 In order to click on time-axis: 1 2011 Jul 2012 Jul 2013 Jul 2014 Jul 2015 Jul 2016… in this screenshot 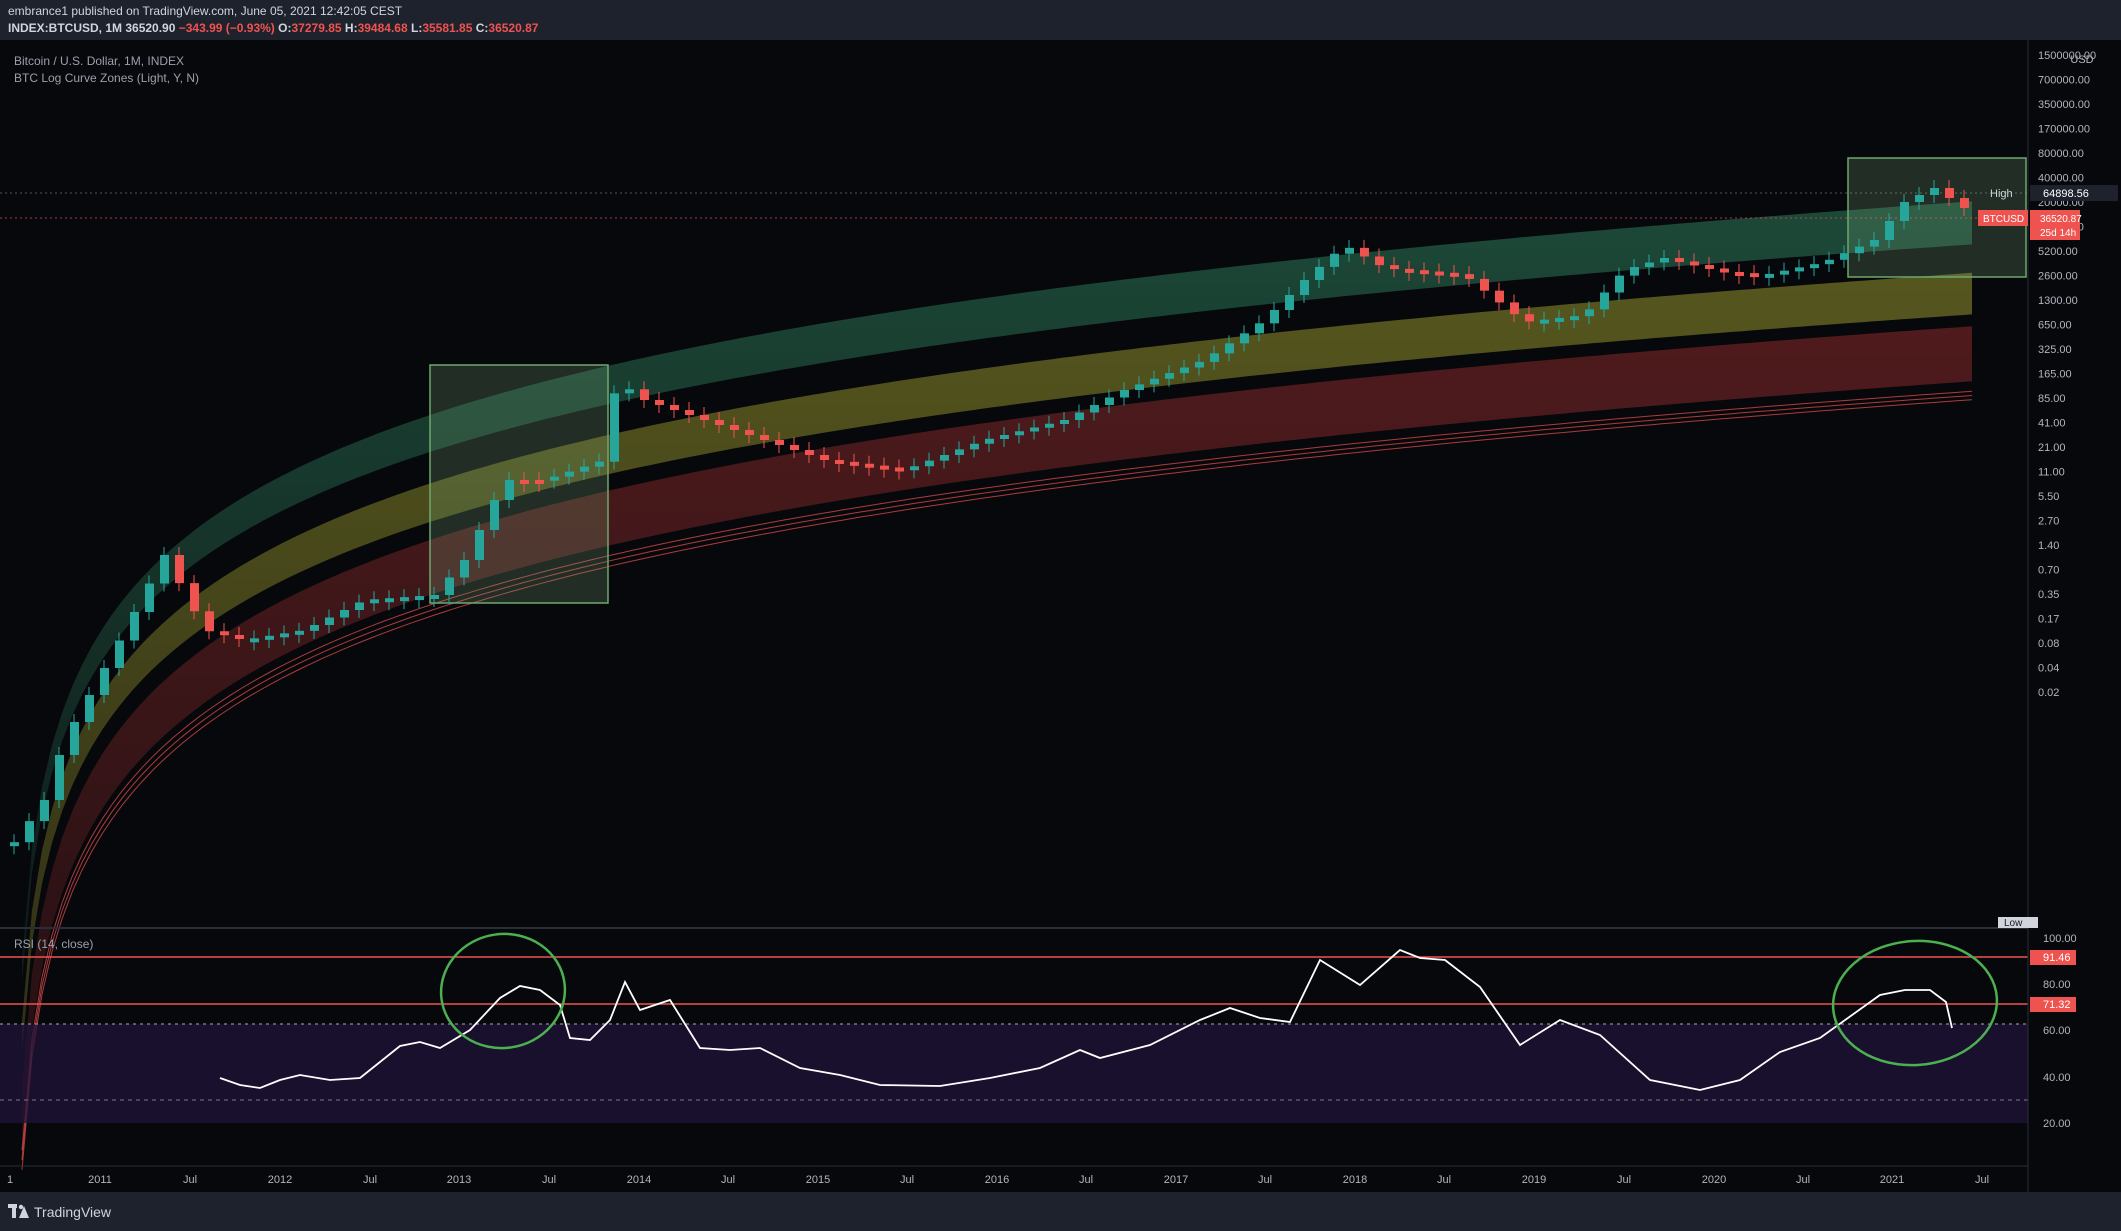, I will do `click(1014, 1175)`.